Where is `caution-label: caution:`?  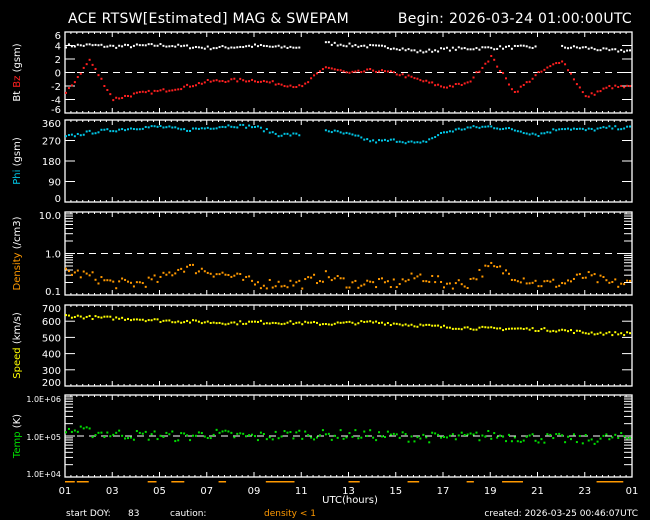 caution-label: caution: is located at coordinates (188, 514).